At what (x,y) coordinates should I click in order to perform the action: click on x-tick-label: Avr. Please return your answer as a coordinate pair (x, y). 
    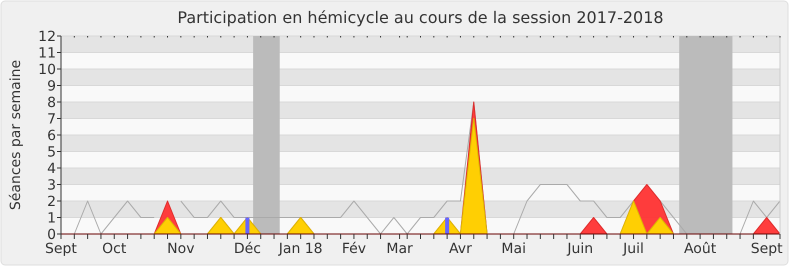
    Looking at the image, I should click on (460, 249).